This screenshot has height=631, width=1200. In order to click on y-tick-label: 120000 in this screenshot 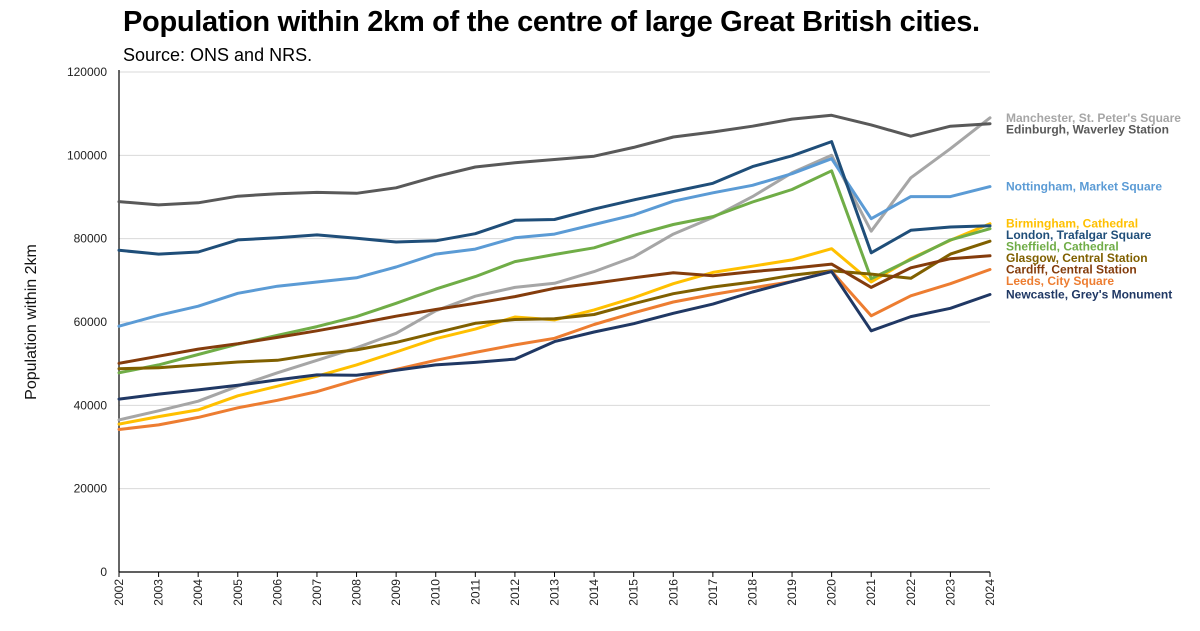, I will do `click(87, 72)`.